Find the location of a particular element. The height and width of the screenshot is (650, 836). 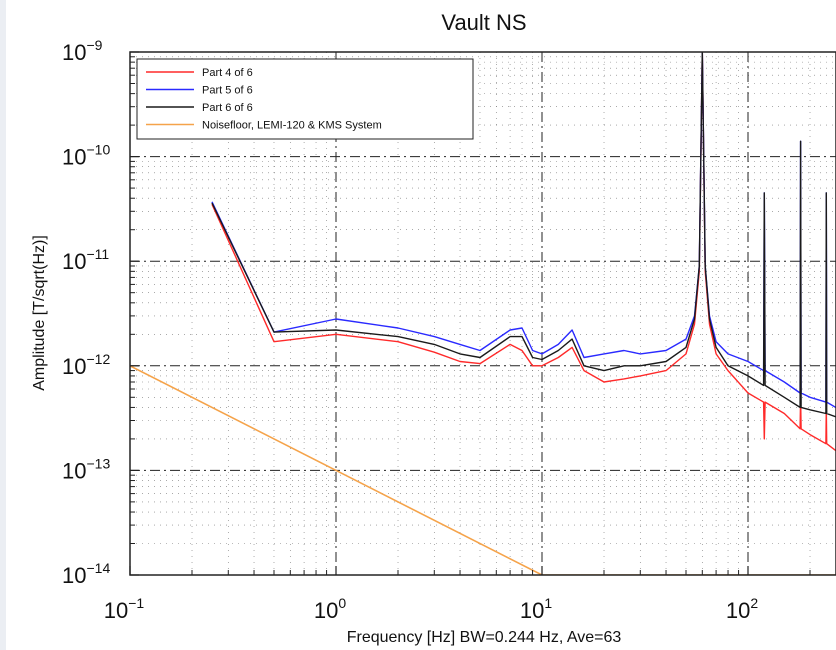

y-tick-label: 10−11 is located at coordinates (85, 260).